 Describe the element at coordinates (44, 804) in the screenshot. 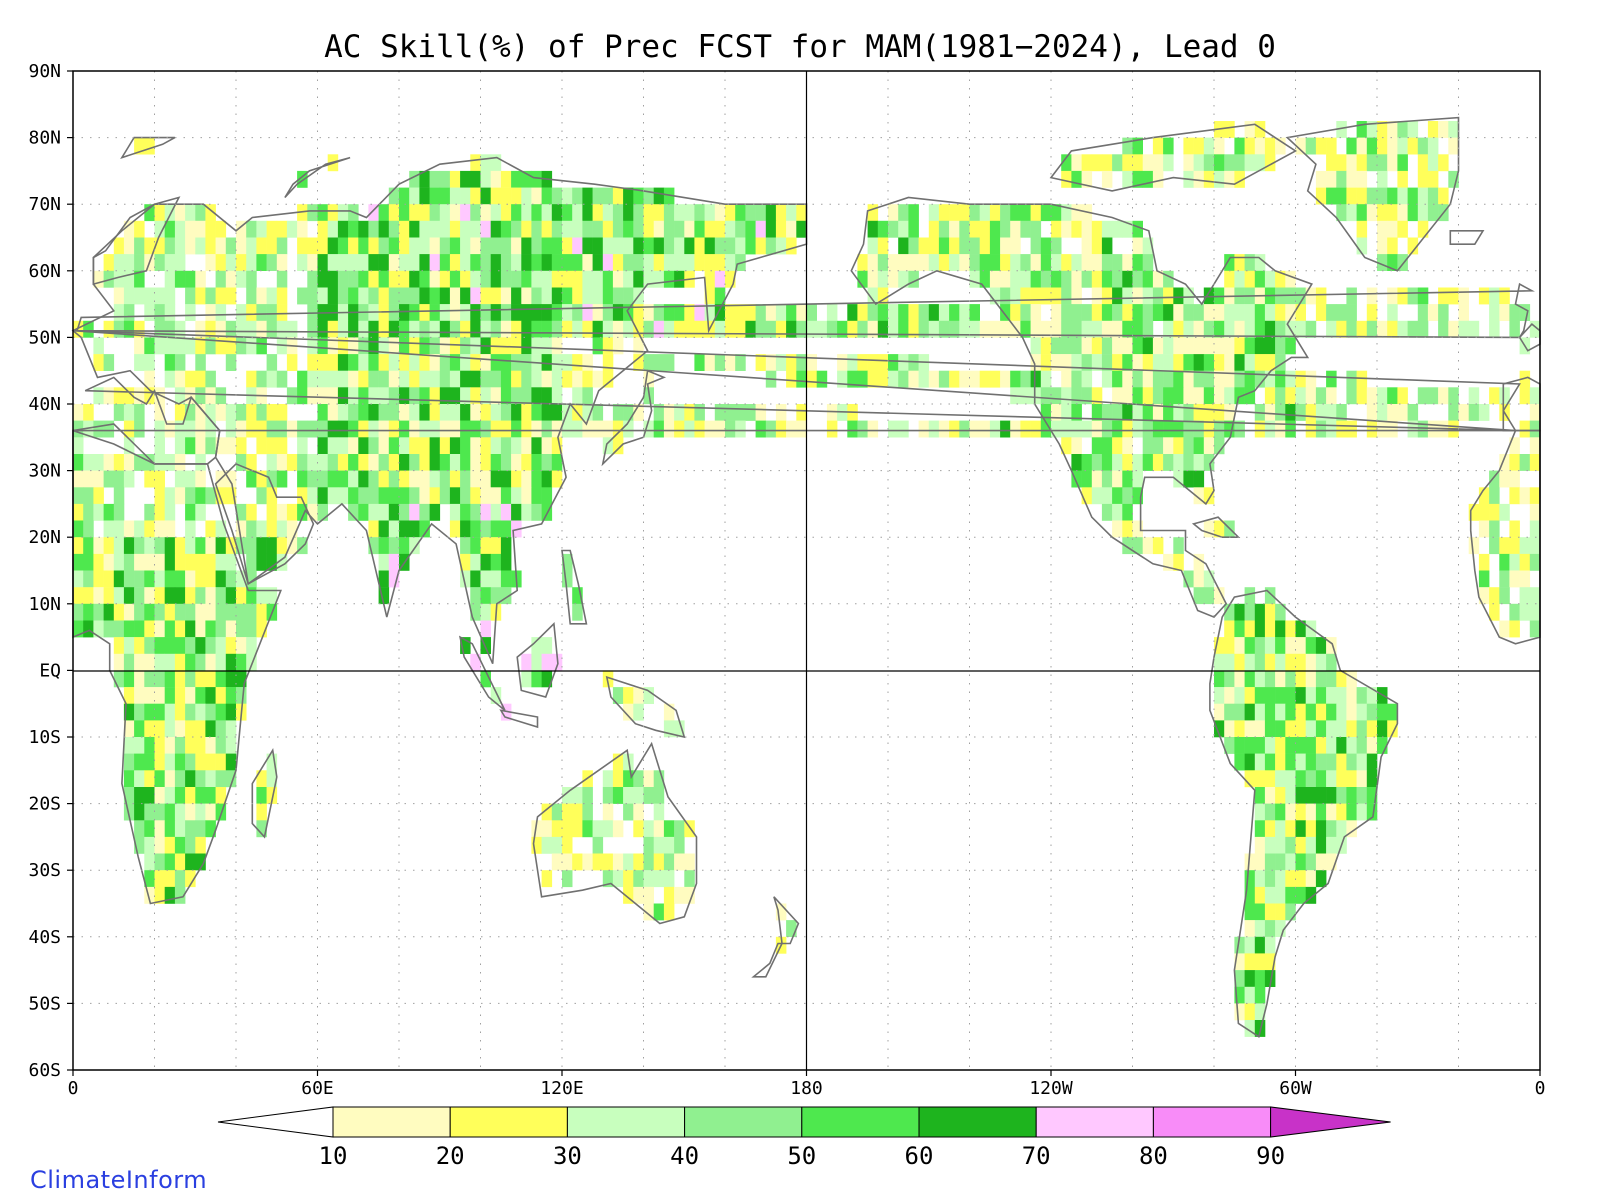

I see `lat-tick-label: 20S` at that location.